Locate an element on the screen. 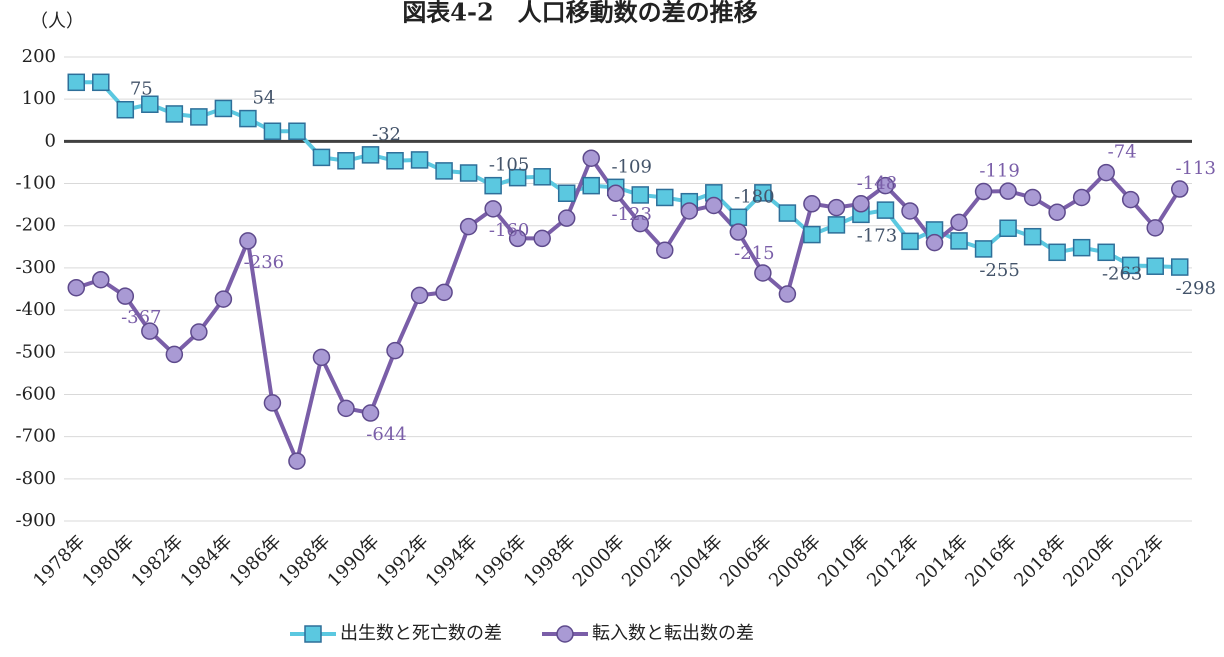 Image resolution: width=1224 pixels, height=657 pixels. data-label: -367 is located at coordinates (141, 317).